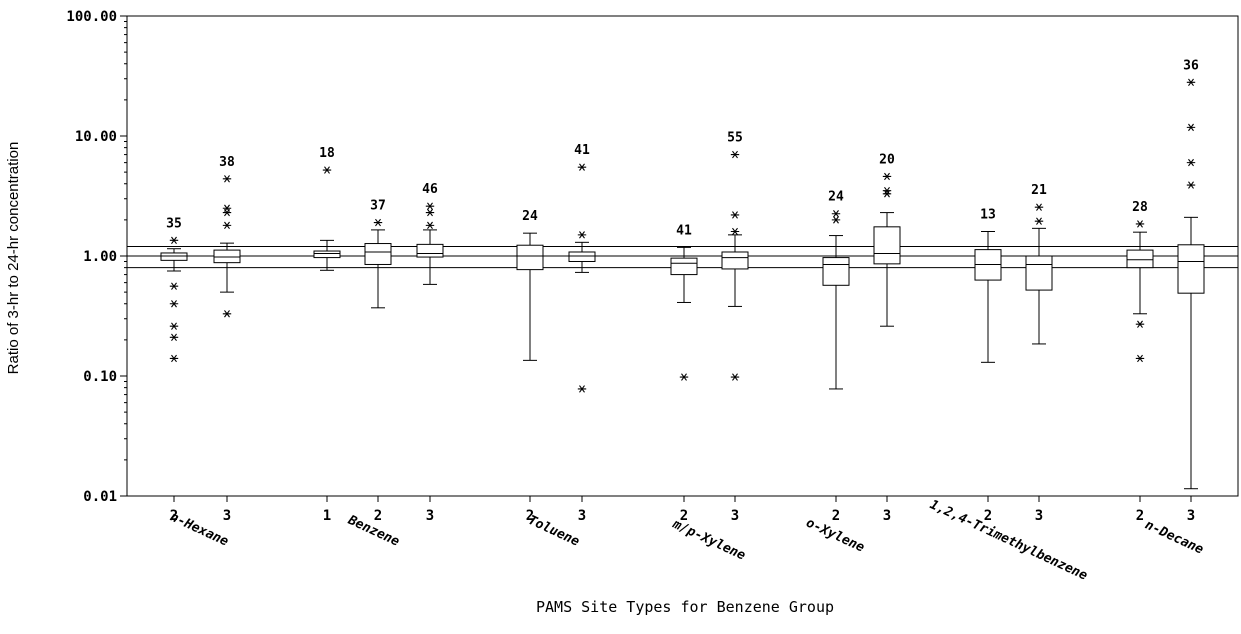 This screenshot has width=1241, height=634. What do you see at coordinates (430, 189) in the screenshot?
I see `sample-count-label: 46` at bounding box center [430, 189].